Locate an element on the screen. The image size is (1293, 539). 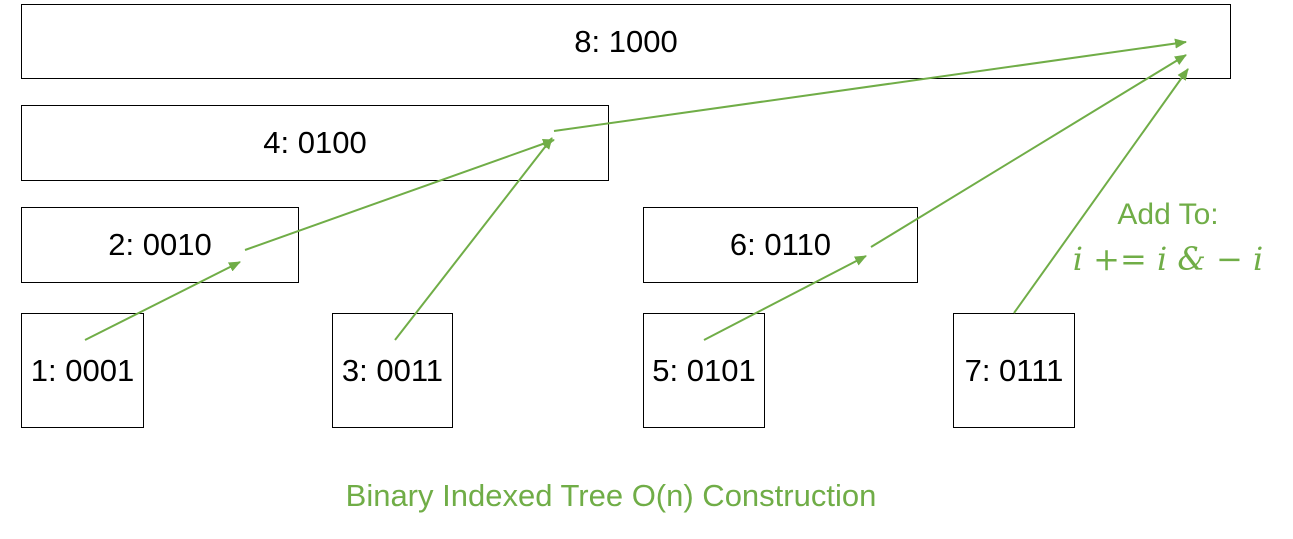
diagram-caption: Binary Indexed Tree O(n) Construction is located at coordinates (611, 495).